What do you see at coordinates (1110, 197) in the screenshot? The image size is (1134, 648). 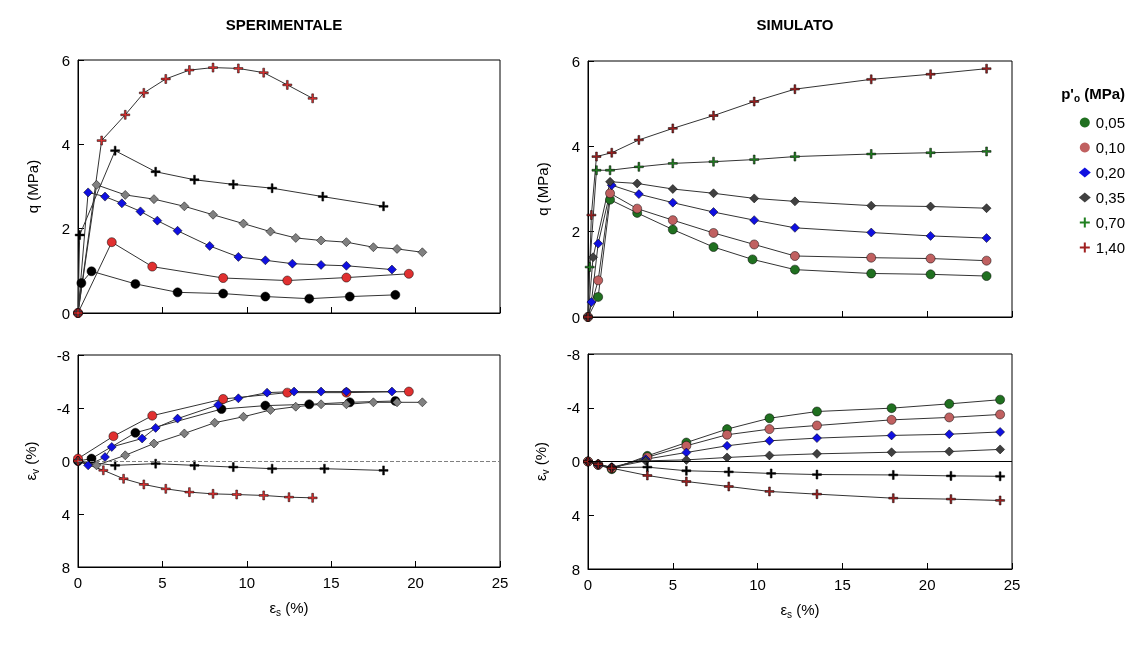 I see `legend-label: 0,35` at bounding box center [1110, 197].